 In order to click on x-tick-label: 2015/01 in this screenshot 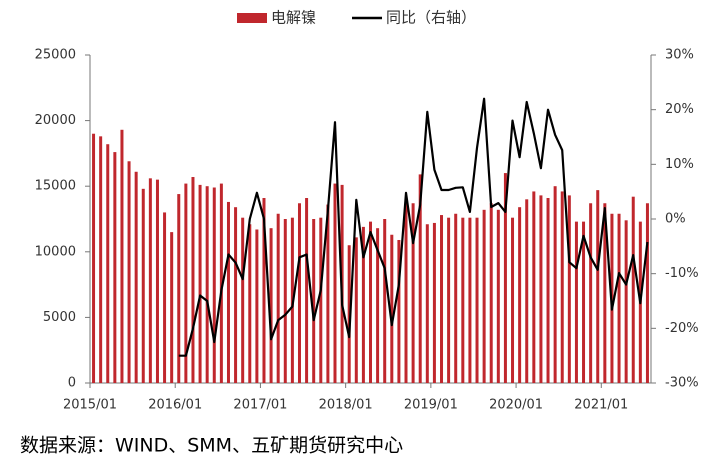, I will do `click(90, 405)`.